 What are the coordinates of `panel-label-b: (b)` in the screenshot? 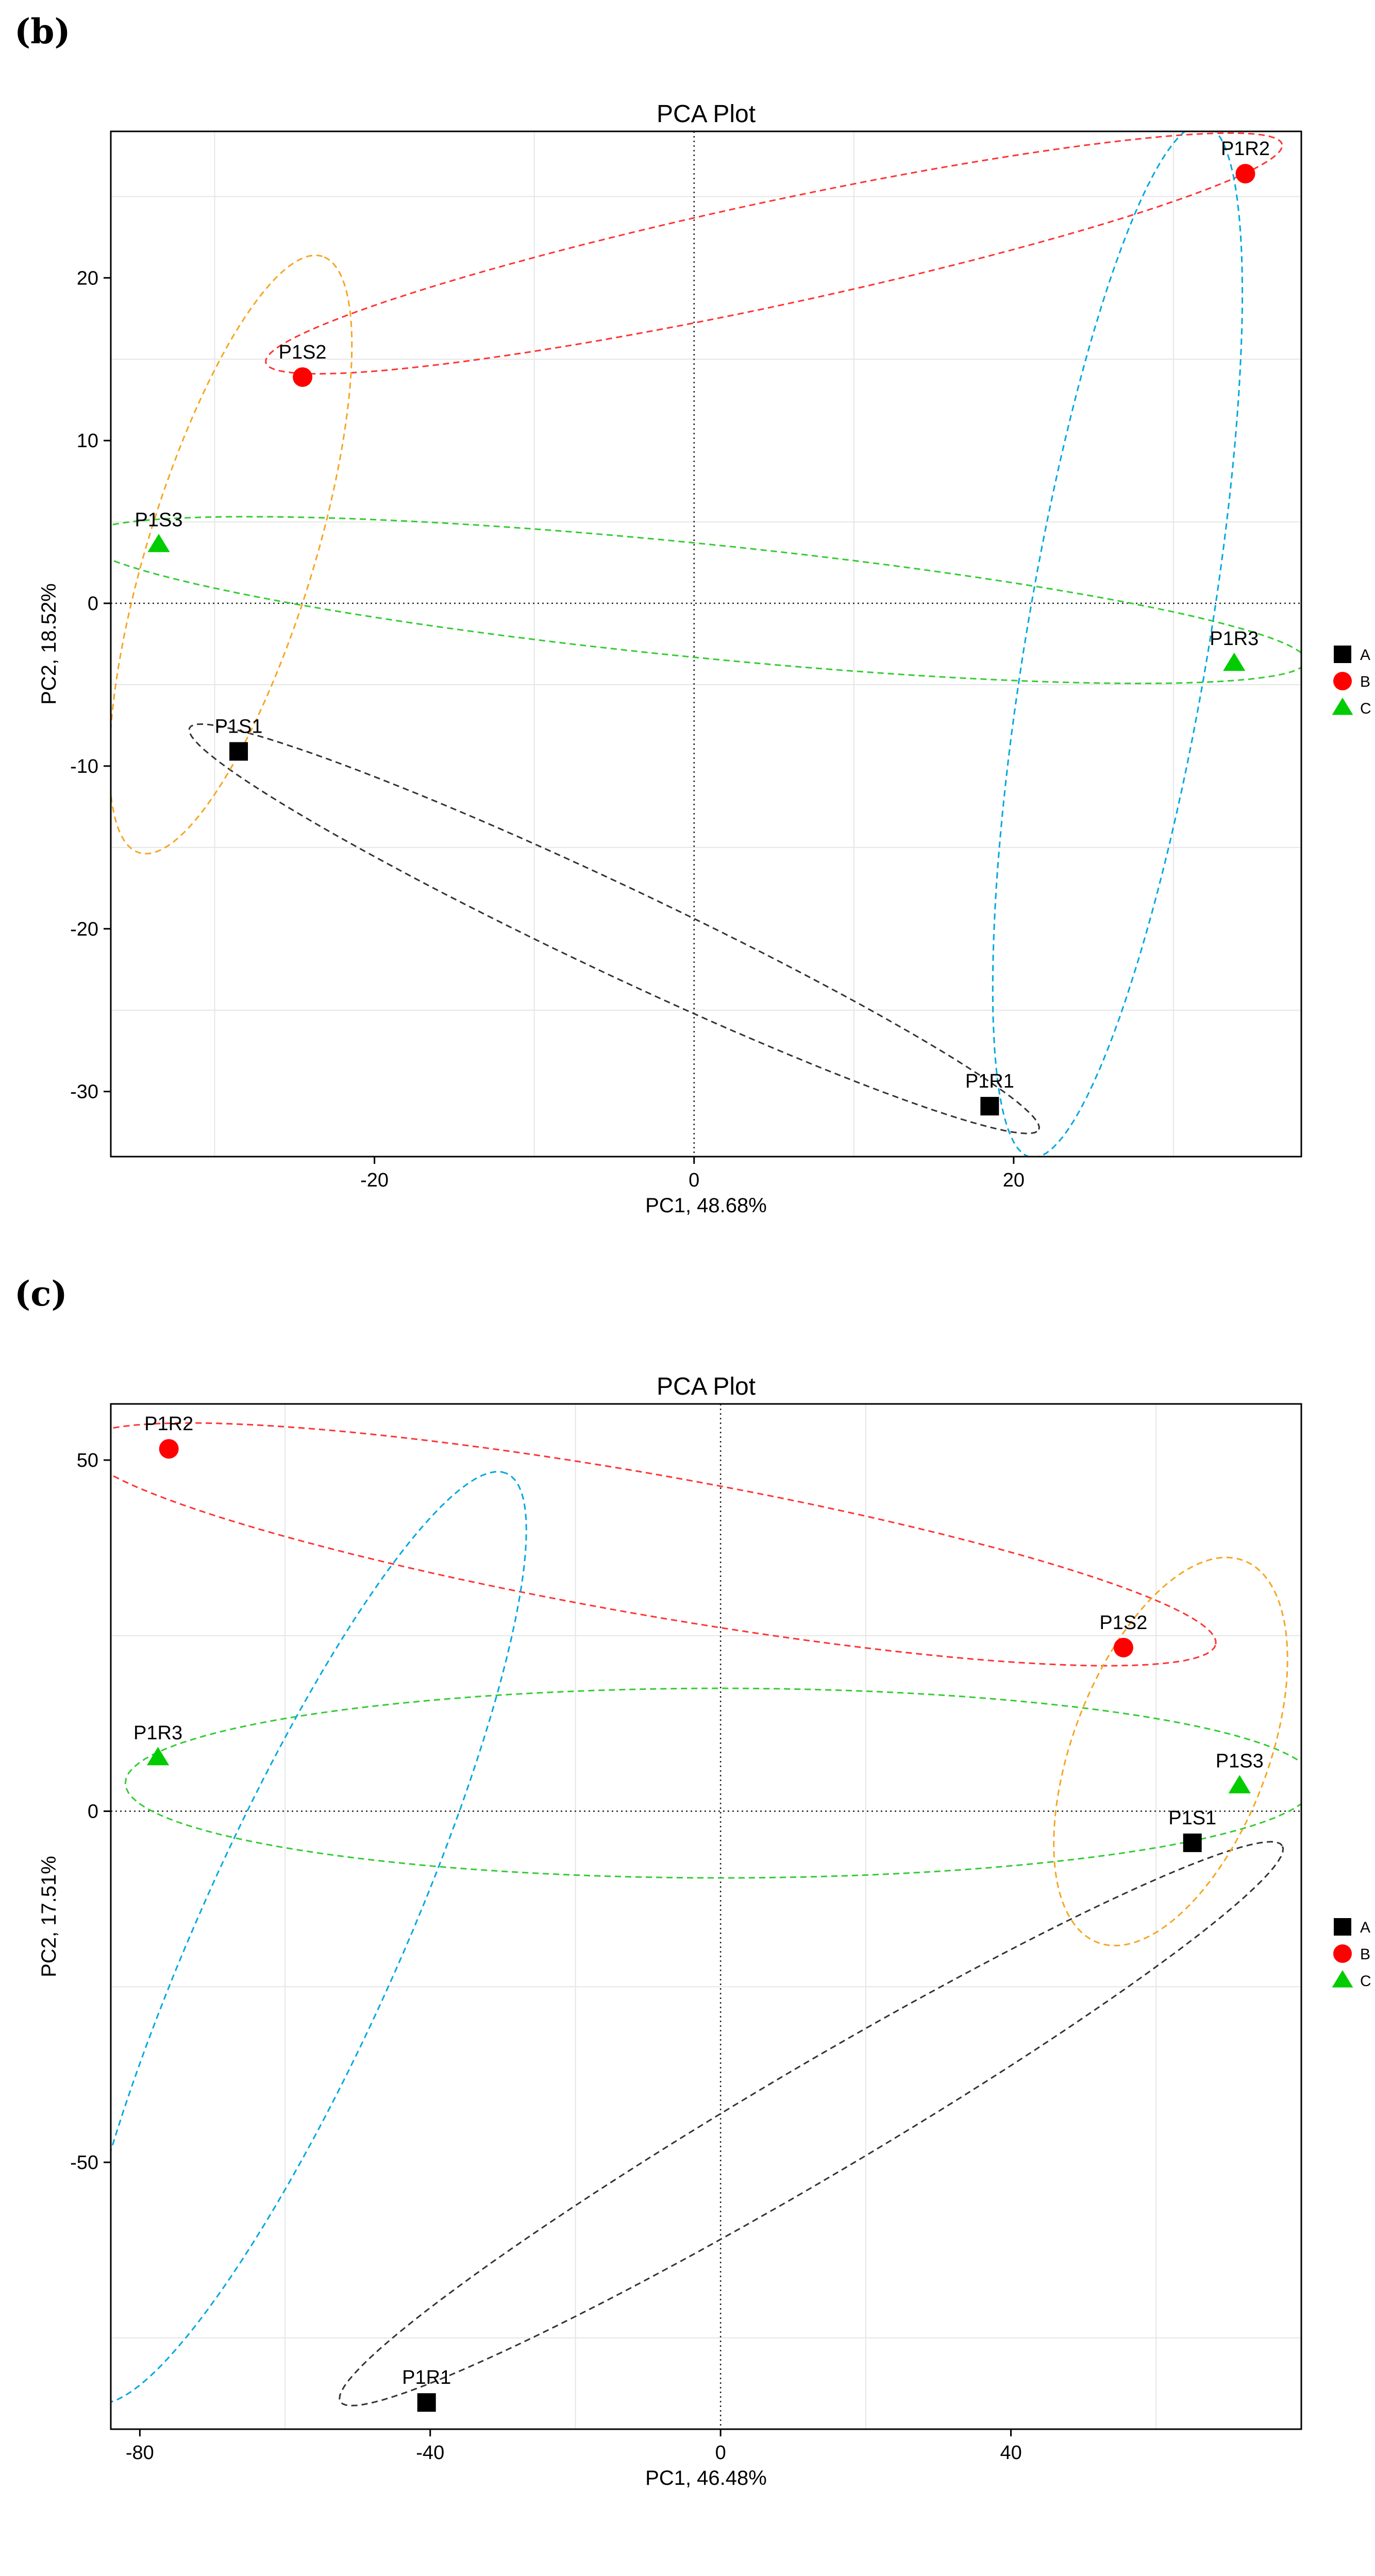 It's located at (42, 31).